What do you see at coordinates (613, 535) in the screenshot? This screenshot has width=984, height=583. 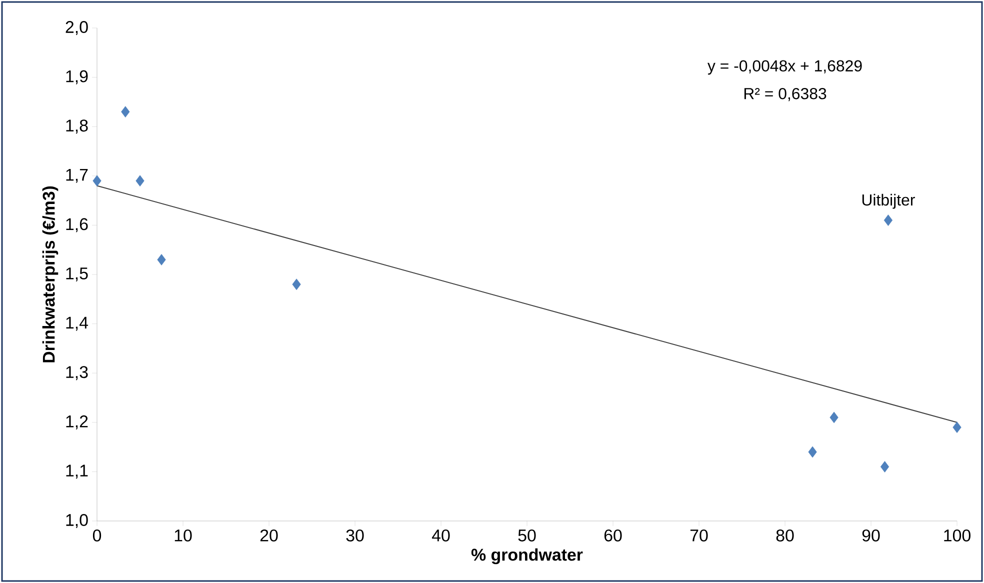 I see `x-tick-label: 60` at bounding box center [613, 535].